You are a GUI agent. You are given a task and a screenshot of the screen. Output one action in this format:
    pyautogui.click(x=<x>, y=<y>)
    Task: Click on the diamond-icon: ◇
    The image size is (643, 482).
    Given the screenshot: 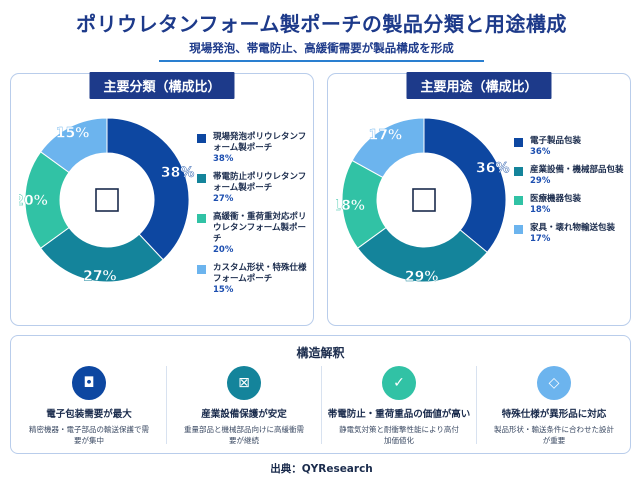 What is the action you would take?
    pyautogui.click(x=554, y=383)
    